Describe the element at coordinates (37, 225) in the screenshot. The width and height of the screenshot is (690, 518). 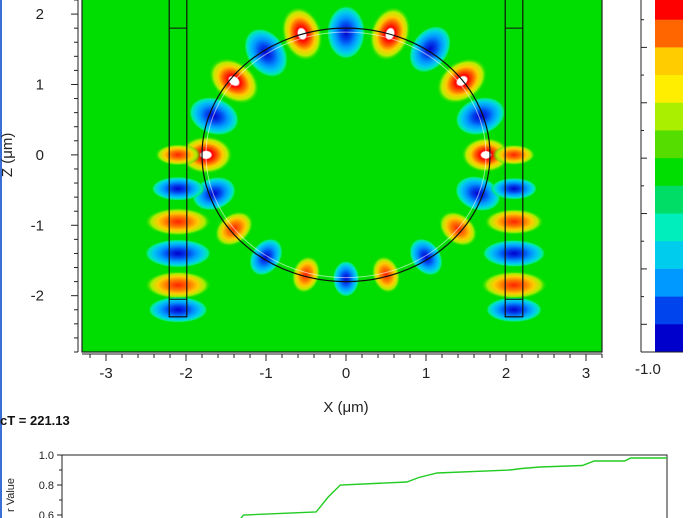
I see `y-tick-label: -1` at that location.